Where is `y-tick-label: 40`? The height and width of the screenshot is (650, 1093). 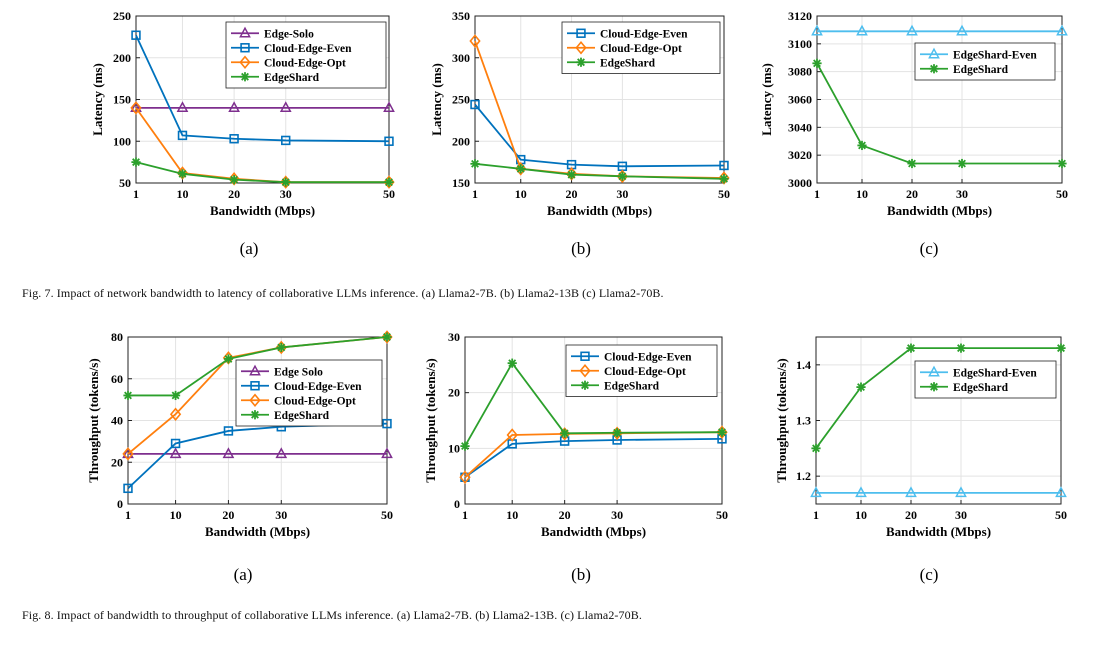
y-tick-label: 40 is located at coordinates (117, 421).